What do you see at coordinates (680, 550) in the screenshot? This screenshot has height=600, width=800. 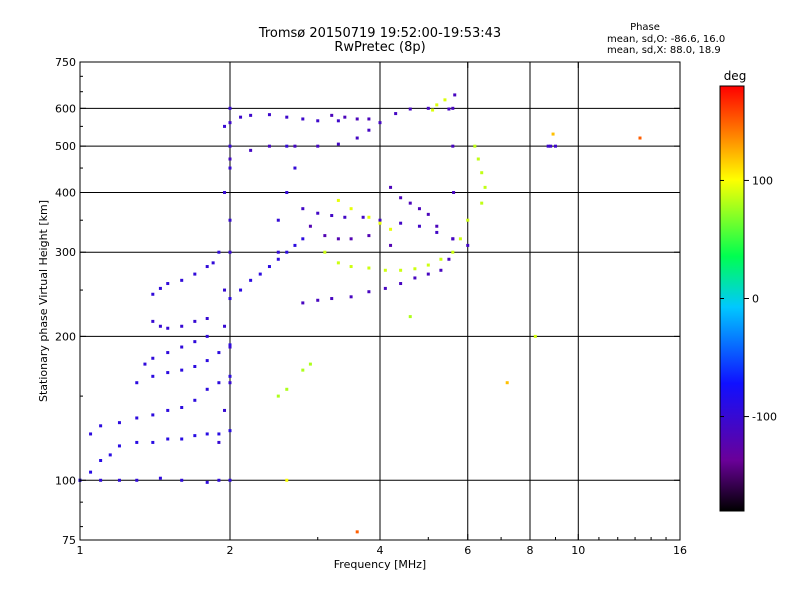 I see `x-tick-label: 16` at bounding box center [680, 550].